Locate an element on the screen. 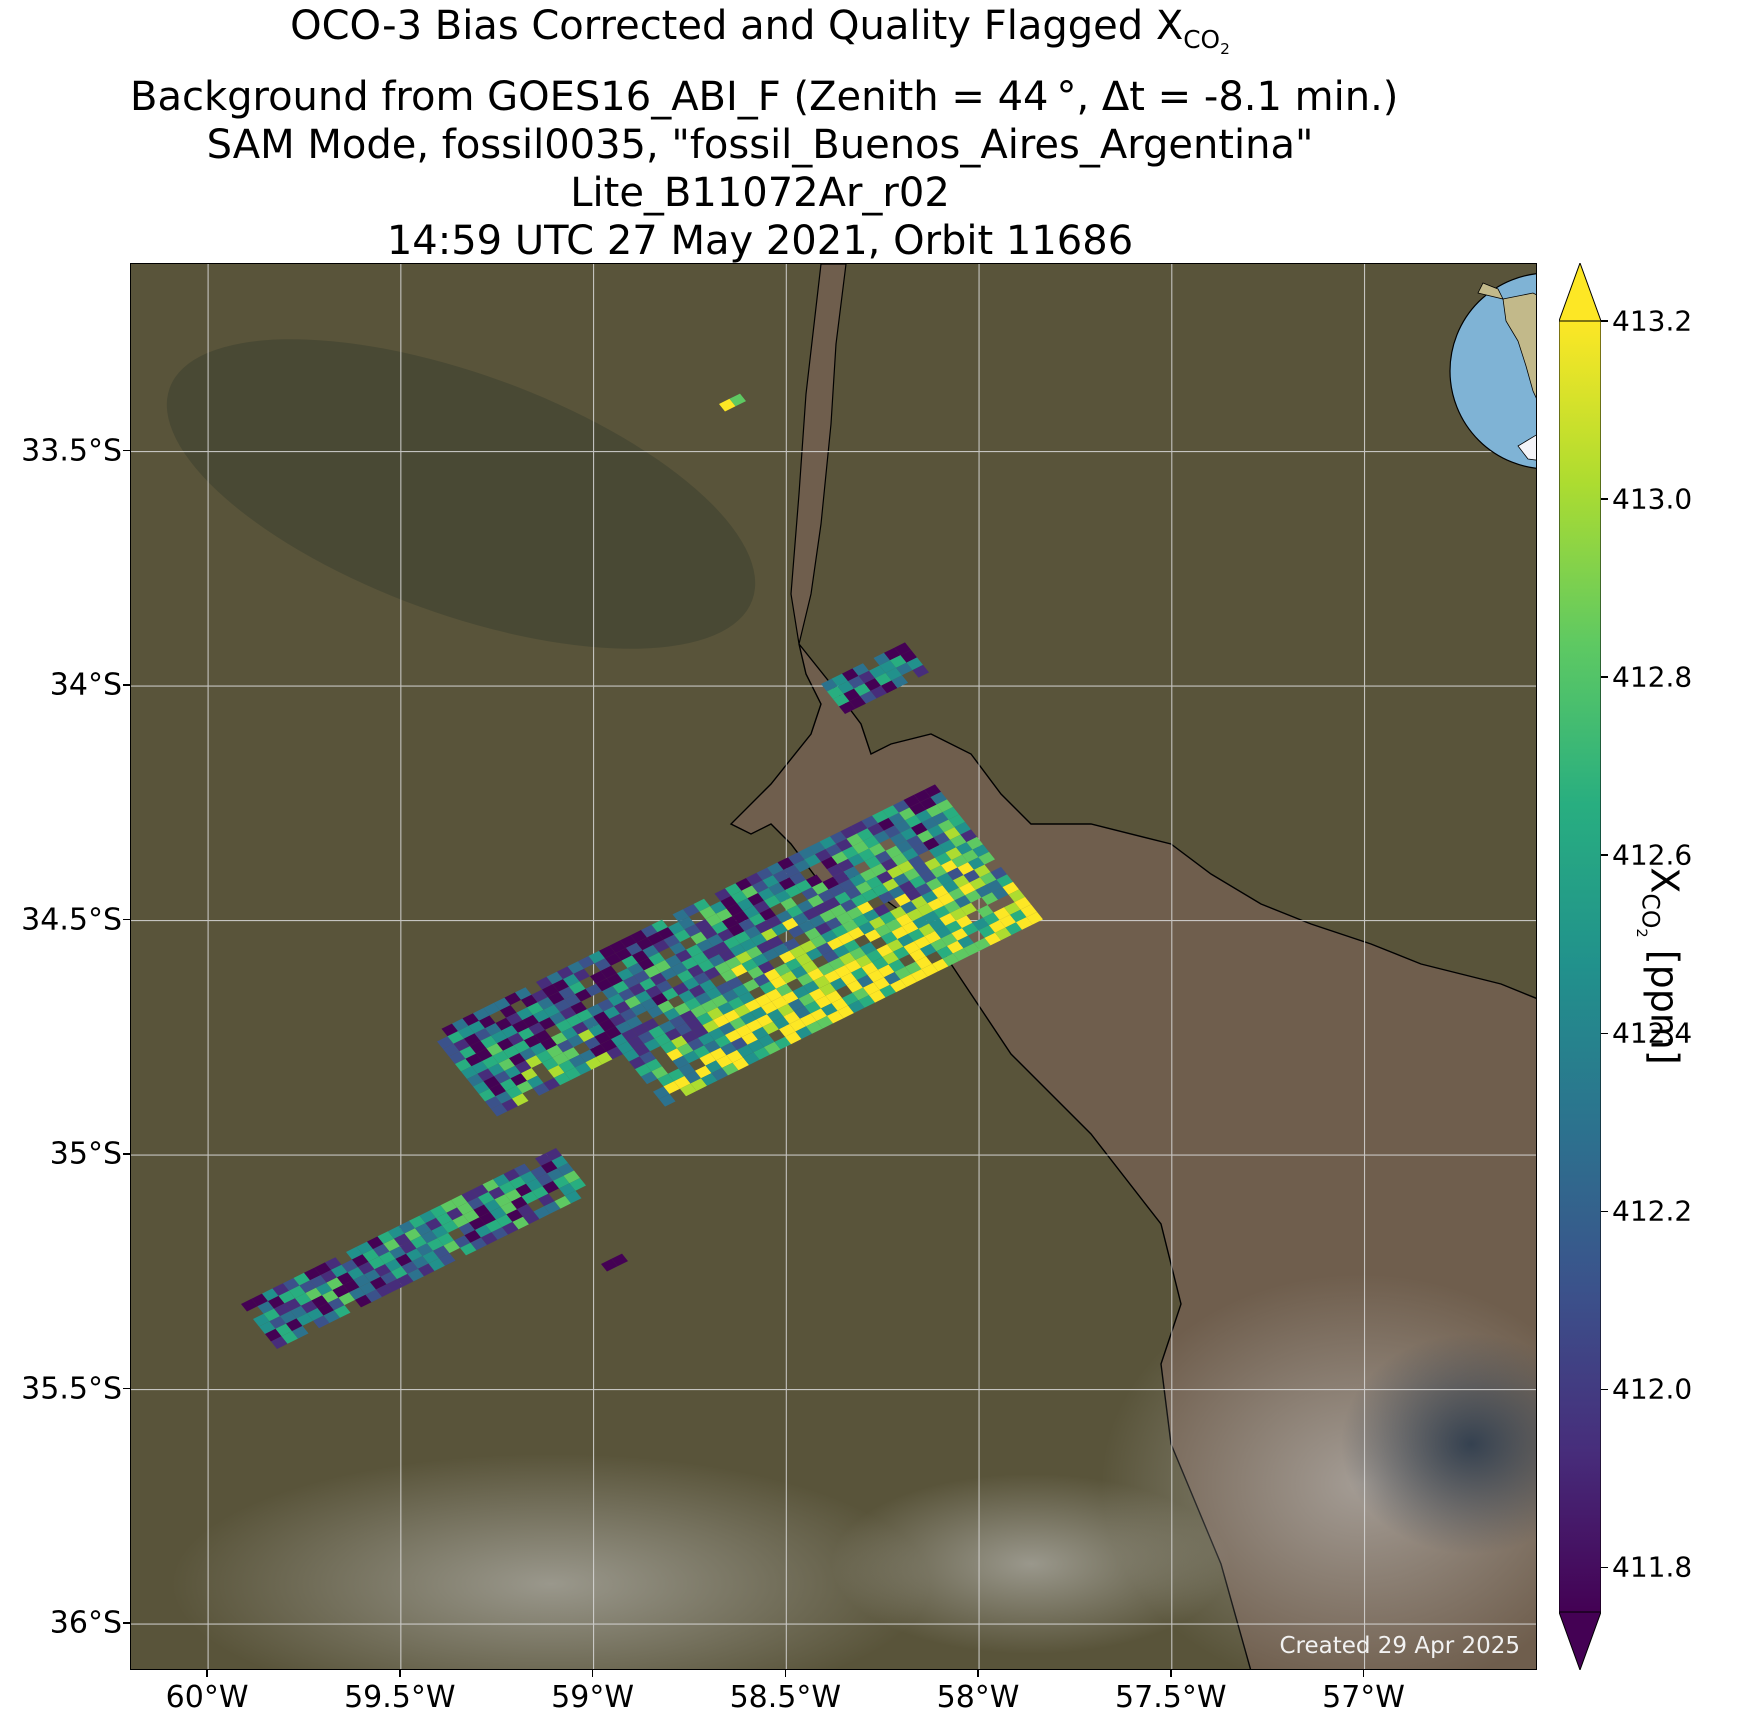 Image resolution: width=1749 pixels, height=1715 pixels. latitude-tick-label: 34.5°S is located at coordinates (61, 919).